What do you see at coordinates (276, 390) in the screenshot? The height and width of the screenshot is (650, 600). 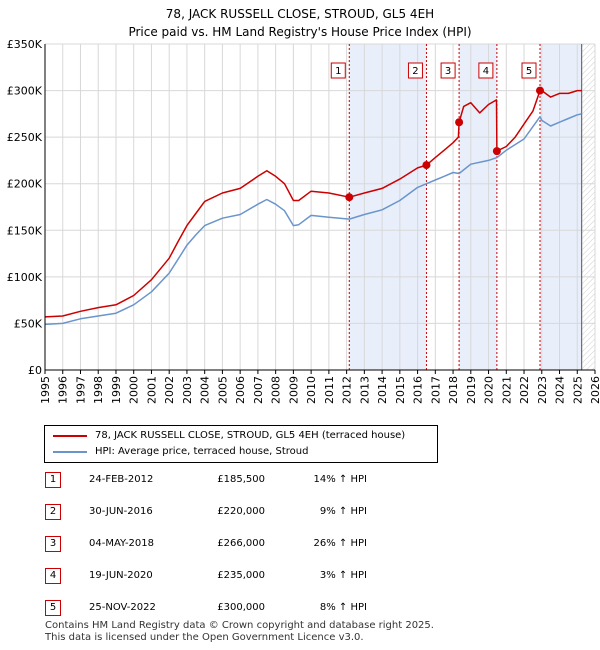 I see `x-tick-label: 2008` at bounding box center [276, 390].